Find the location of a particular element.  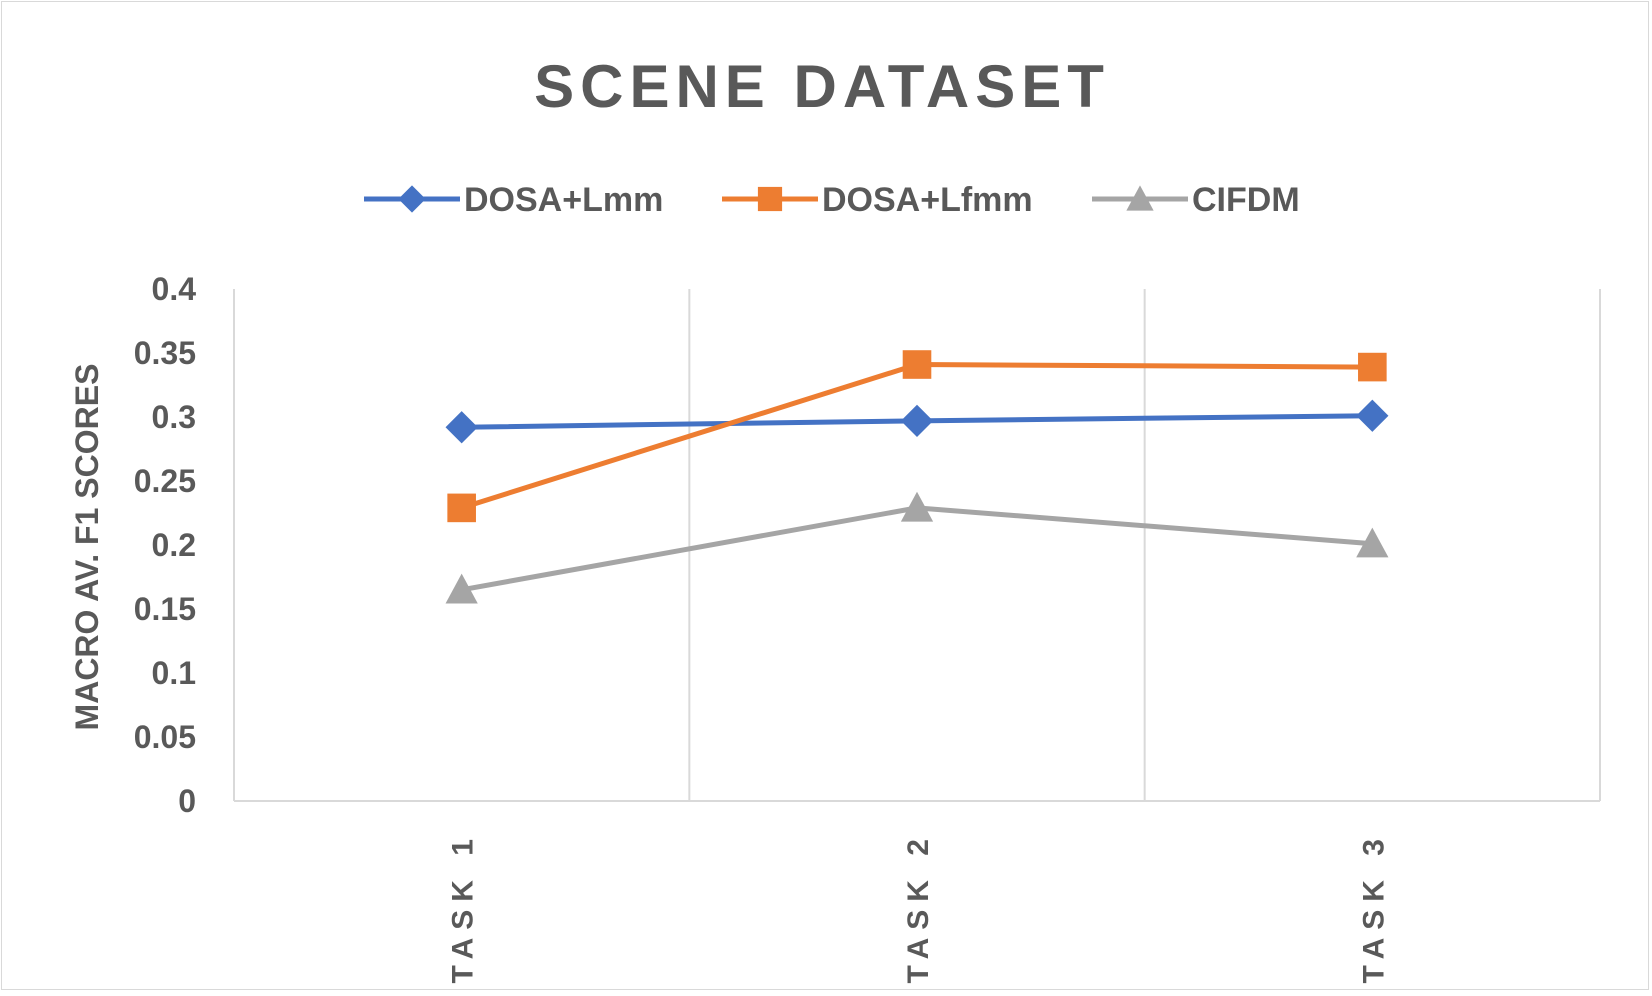

y-tick-label: 0 is located at coordinates (187, 801).